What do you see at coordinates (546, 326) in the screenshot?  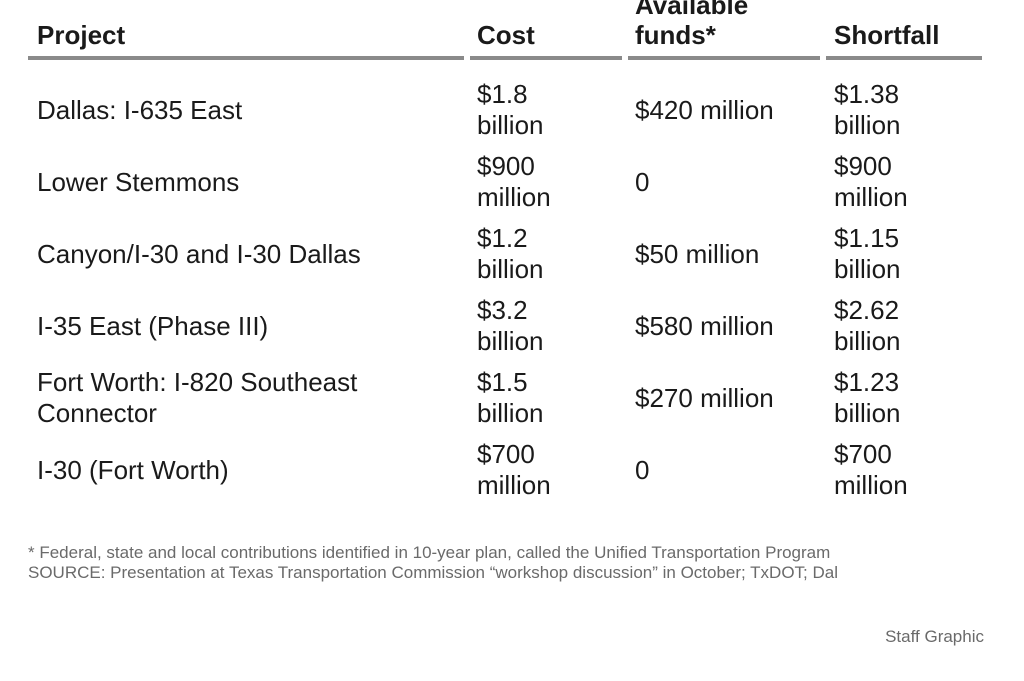 I see `cell-cost: $3.2 billion` at bounding box center [546, 326].